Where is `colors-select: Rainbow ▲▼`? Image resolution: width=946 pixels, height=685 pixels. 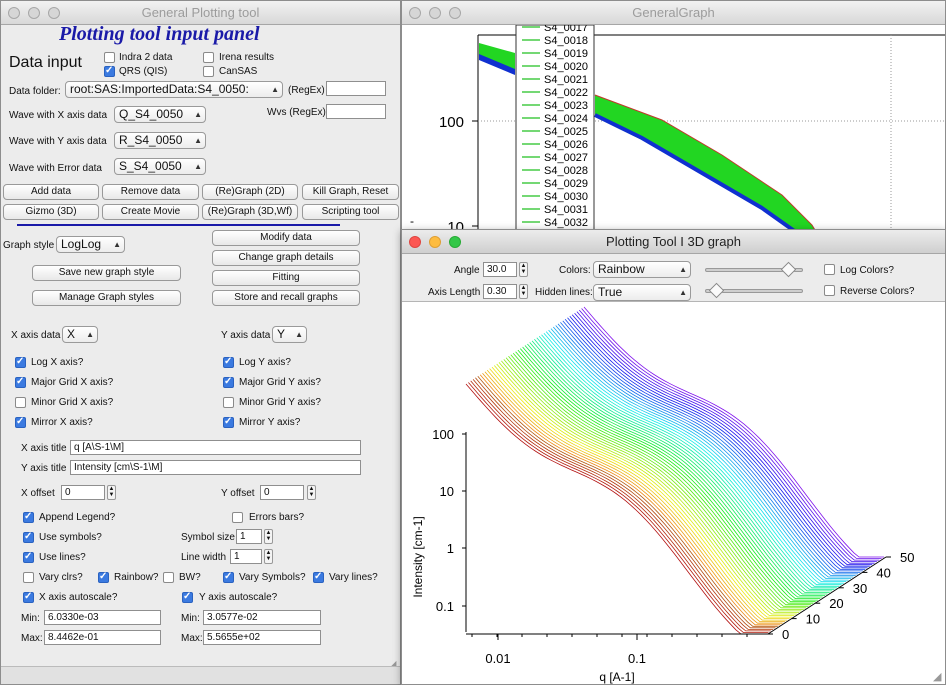 colors-select: Rainbow ▲▼ is located at coordinates (642, 269).